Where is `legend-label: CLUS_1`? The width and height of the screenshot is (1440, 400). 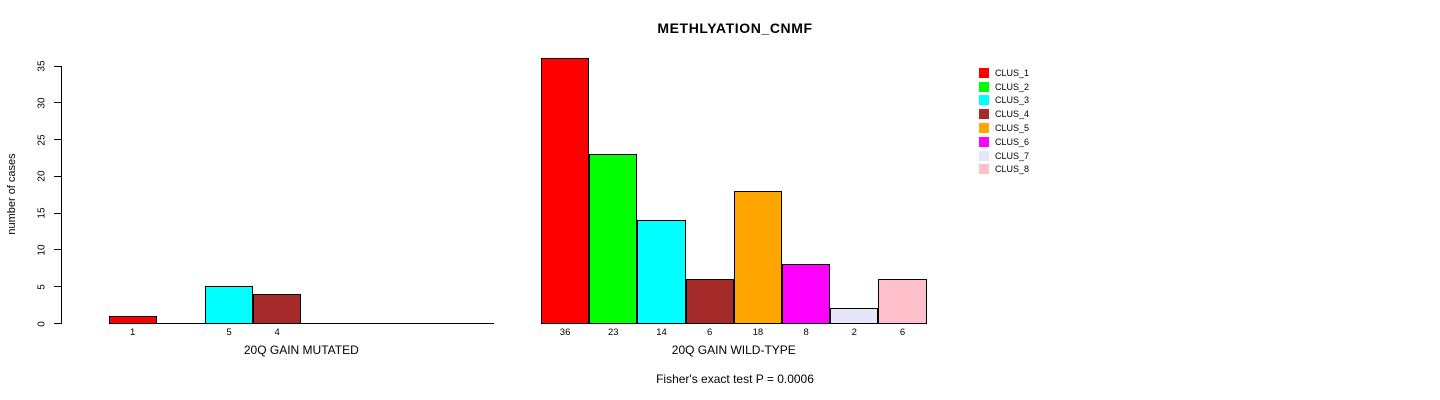 legend-label: CLUS_1 is located at coordinates (1012, 72).